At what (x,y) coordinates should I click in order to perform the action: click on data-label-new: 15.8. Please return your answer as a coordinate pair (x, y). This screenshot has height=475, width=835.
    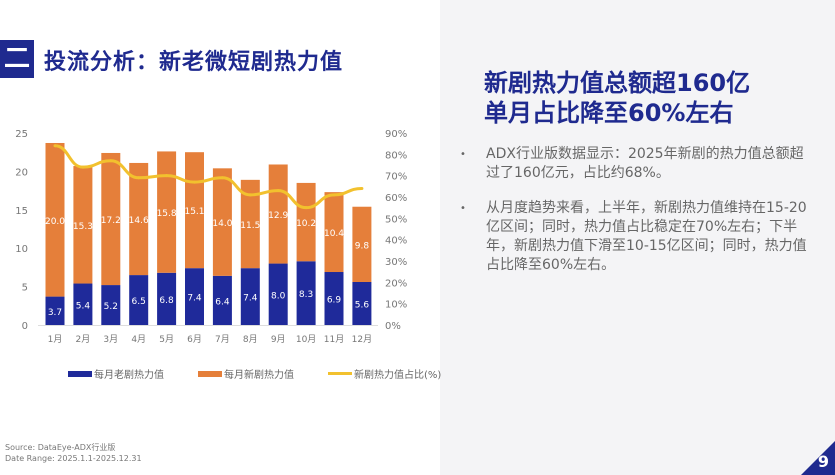
    Looking at the image, I should click on (167, 214).